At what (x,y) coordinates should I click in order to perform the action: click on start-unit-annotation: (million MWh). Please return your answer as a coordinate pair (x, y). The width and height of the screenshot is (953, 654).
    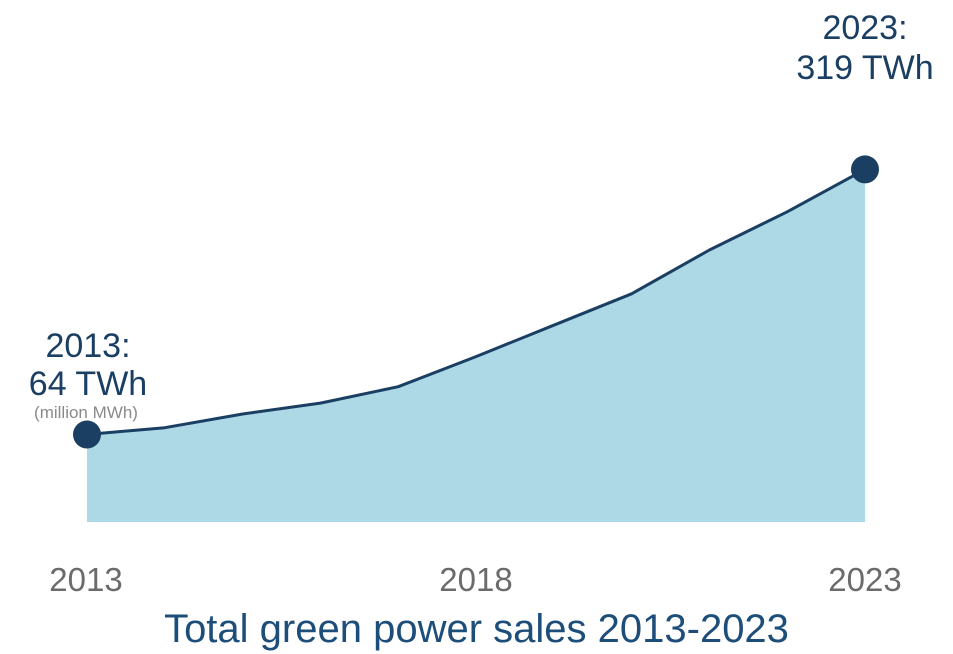
    Looking at the image, I should click on (86, 412).